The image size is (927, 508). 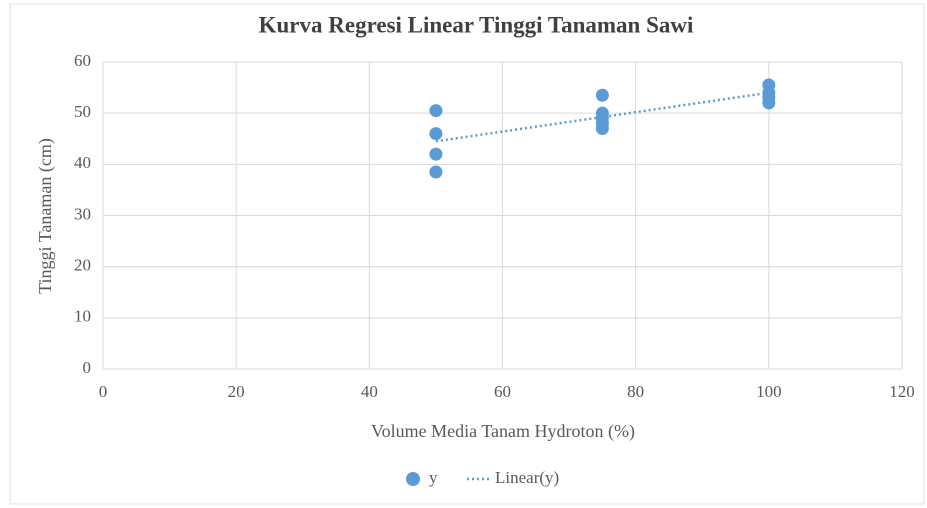 I want to click on y-tick-label: 40, so click(x=82, y=162).